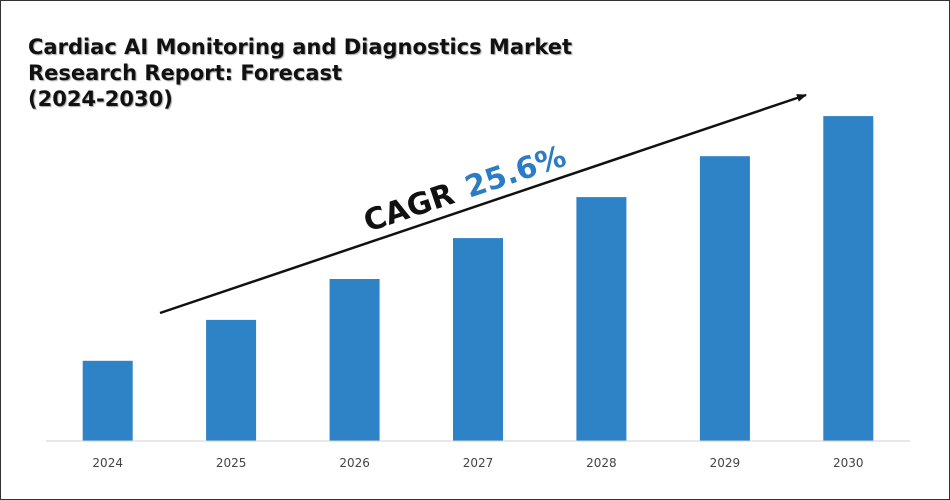 The image size is (950, 500). I want to click on bar-2024, so click(107, 400).